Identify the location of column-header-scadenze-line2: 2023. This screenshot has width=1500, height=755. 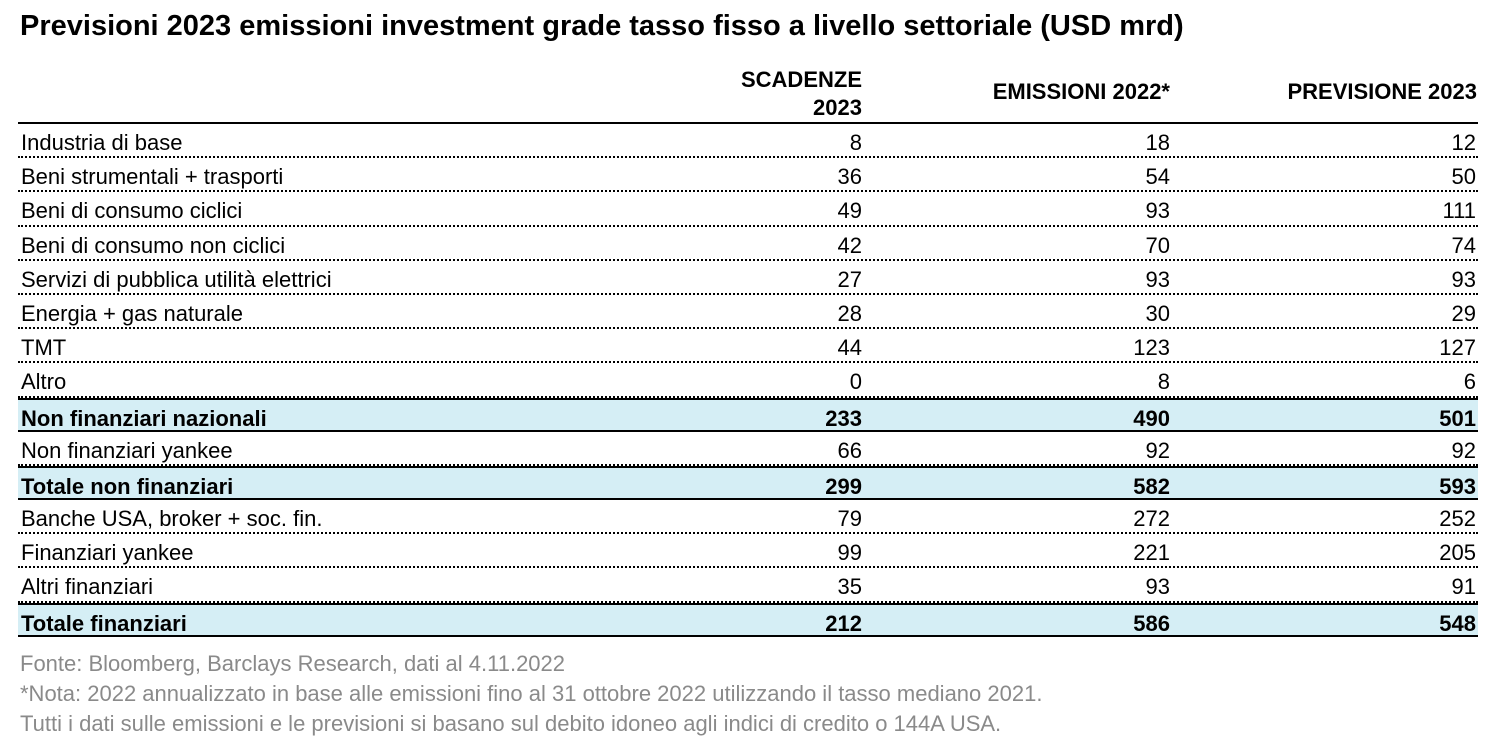
(837, 107).